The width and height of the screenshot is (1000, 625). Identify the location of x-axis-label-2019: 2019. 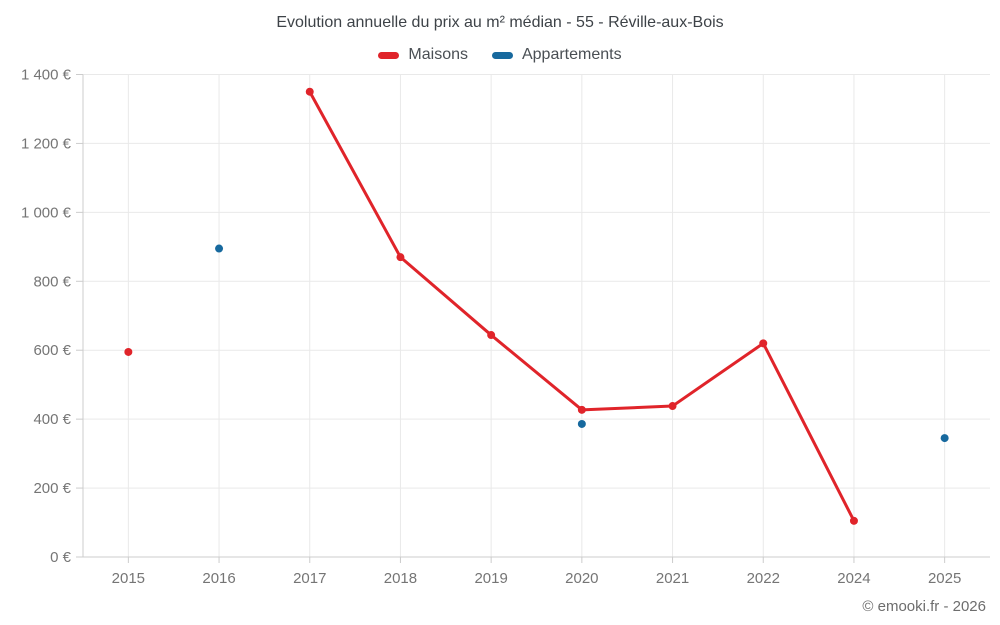
(490, 578).